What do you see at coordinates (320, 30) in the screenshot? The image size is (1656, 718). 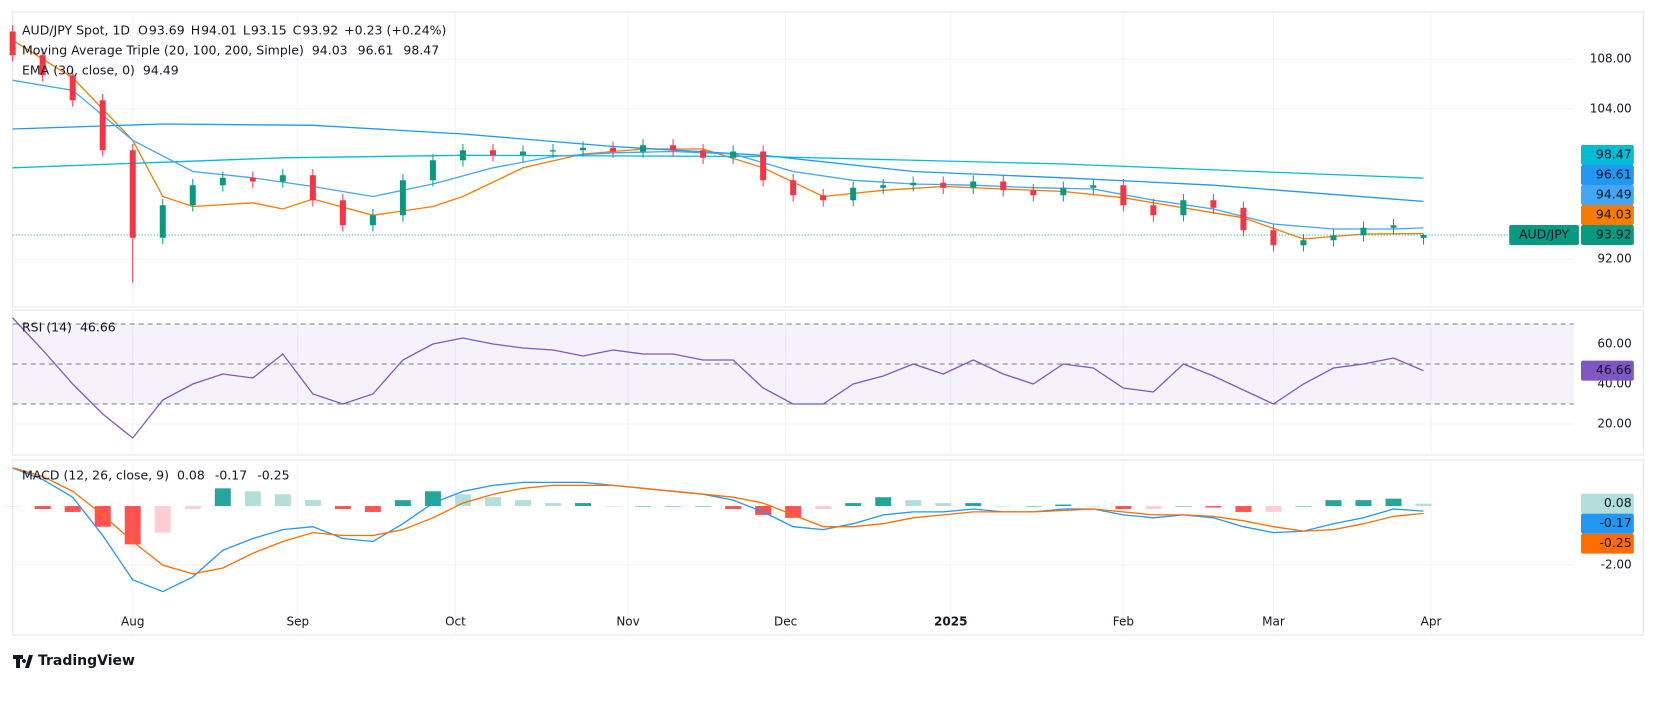 I see `ohlc-value: 93.92` at bounding box center [320, 30].